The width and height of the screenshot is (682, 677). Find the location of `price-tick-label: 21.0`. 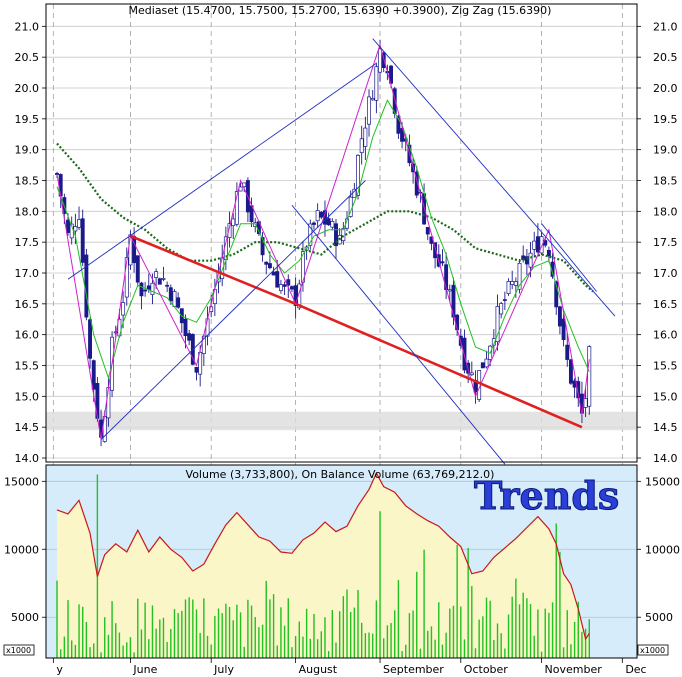

price-tick-label: 21.0 is located at coordinates (665, 26).